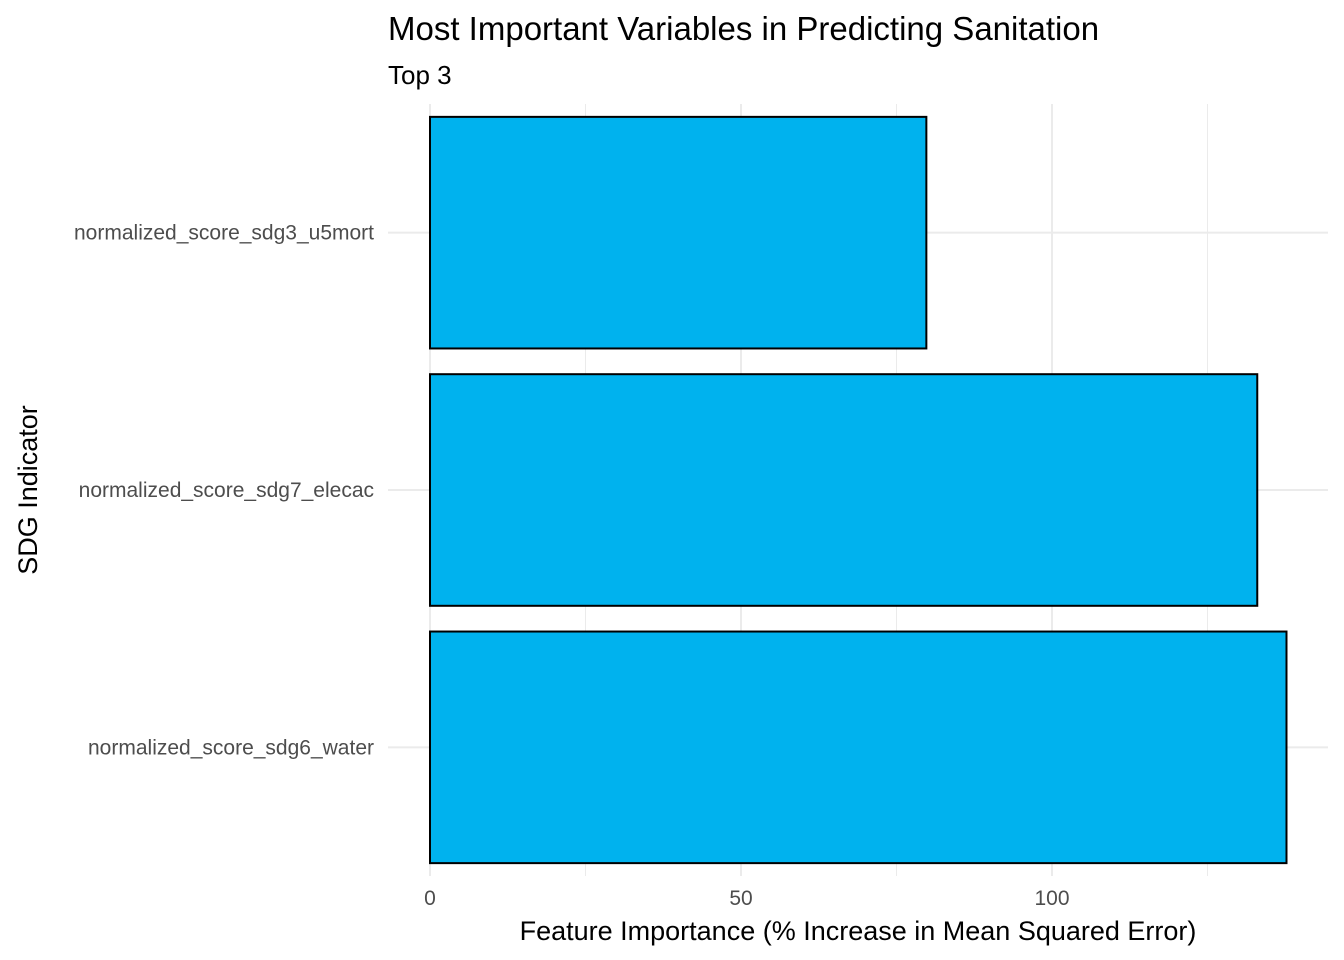 This screenshot has width=1344, height=960. Describe the element at coordinates (28, 490) in the screenshot. I see `y-axis-title: SDG Indicator` at that location.